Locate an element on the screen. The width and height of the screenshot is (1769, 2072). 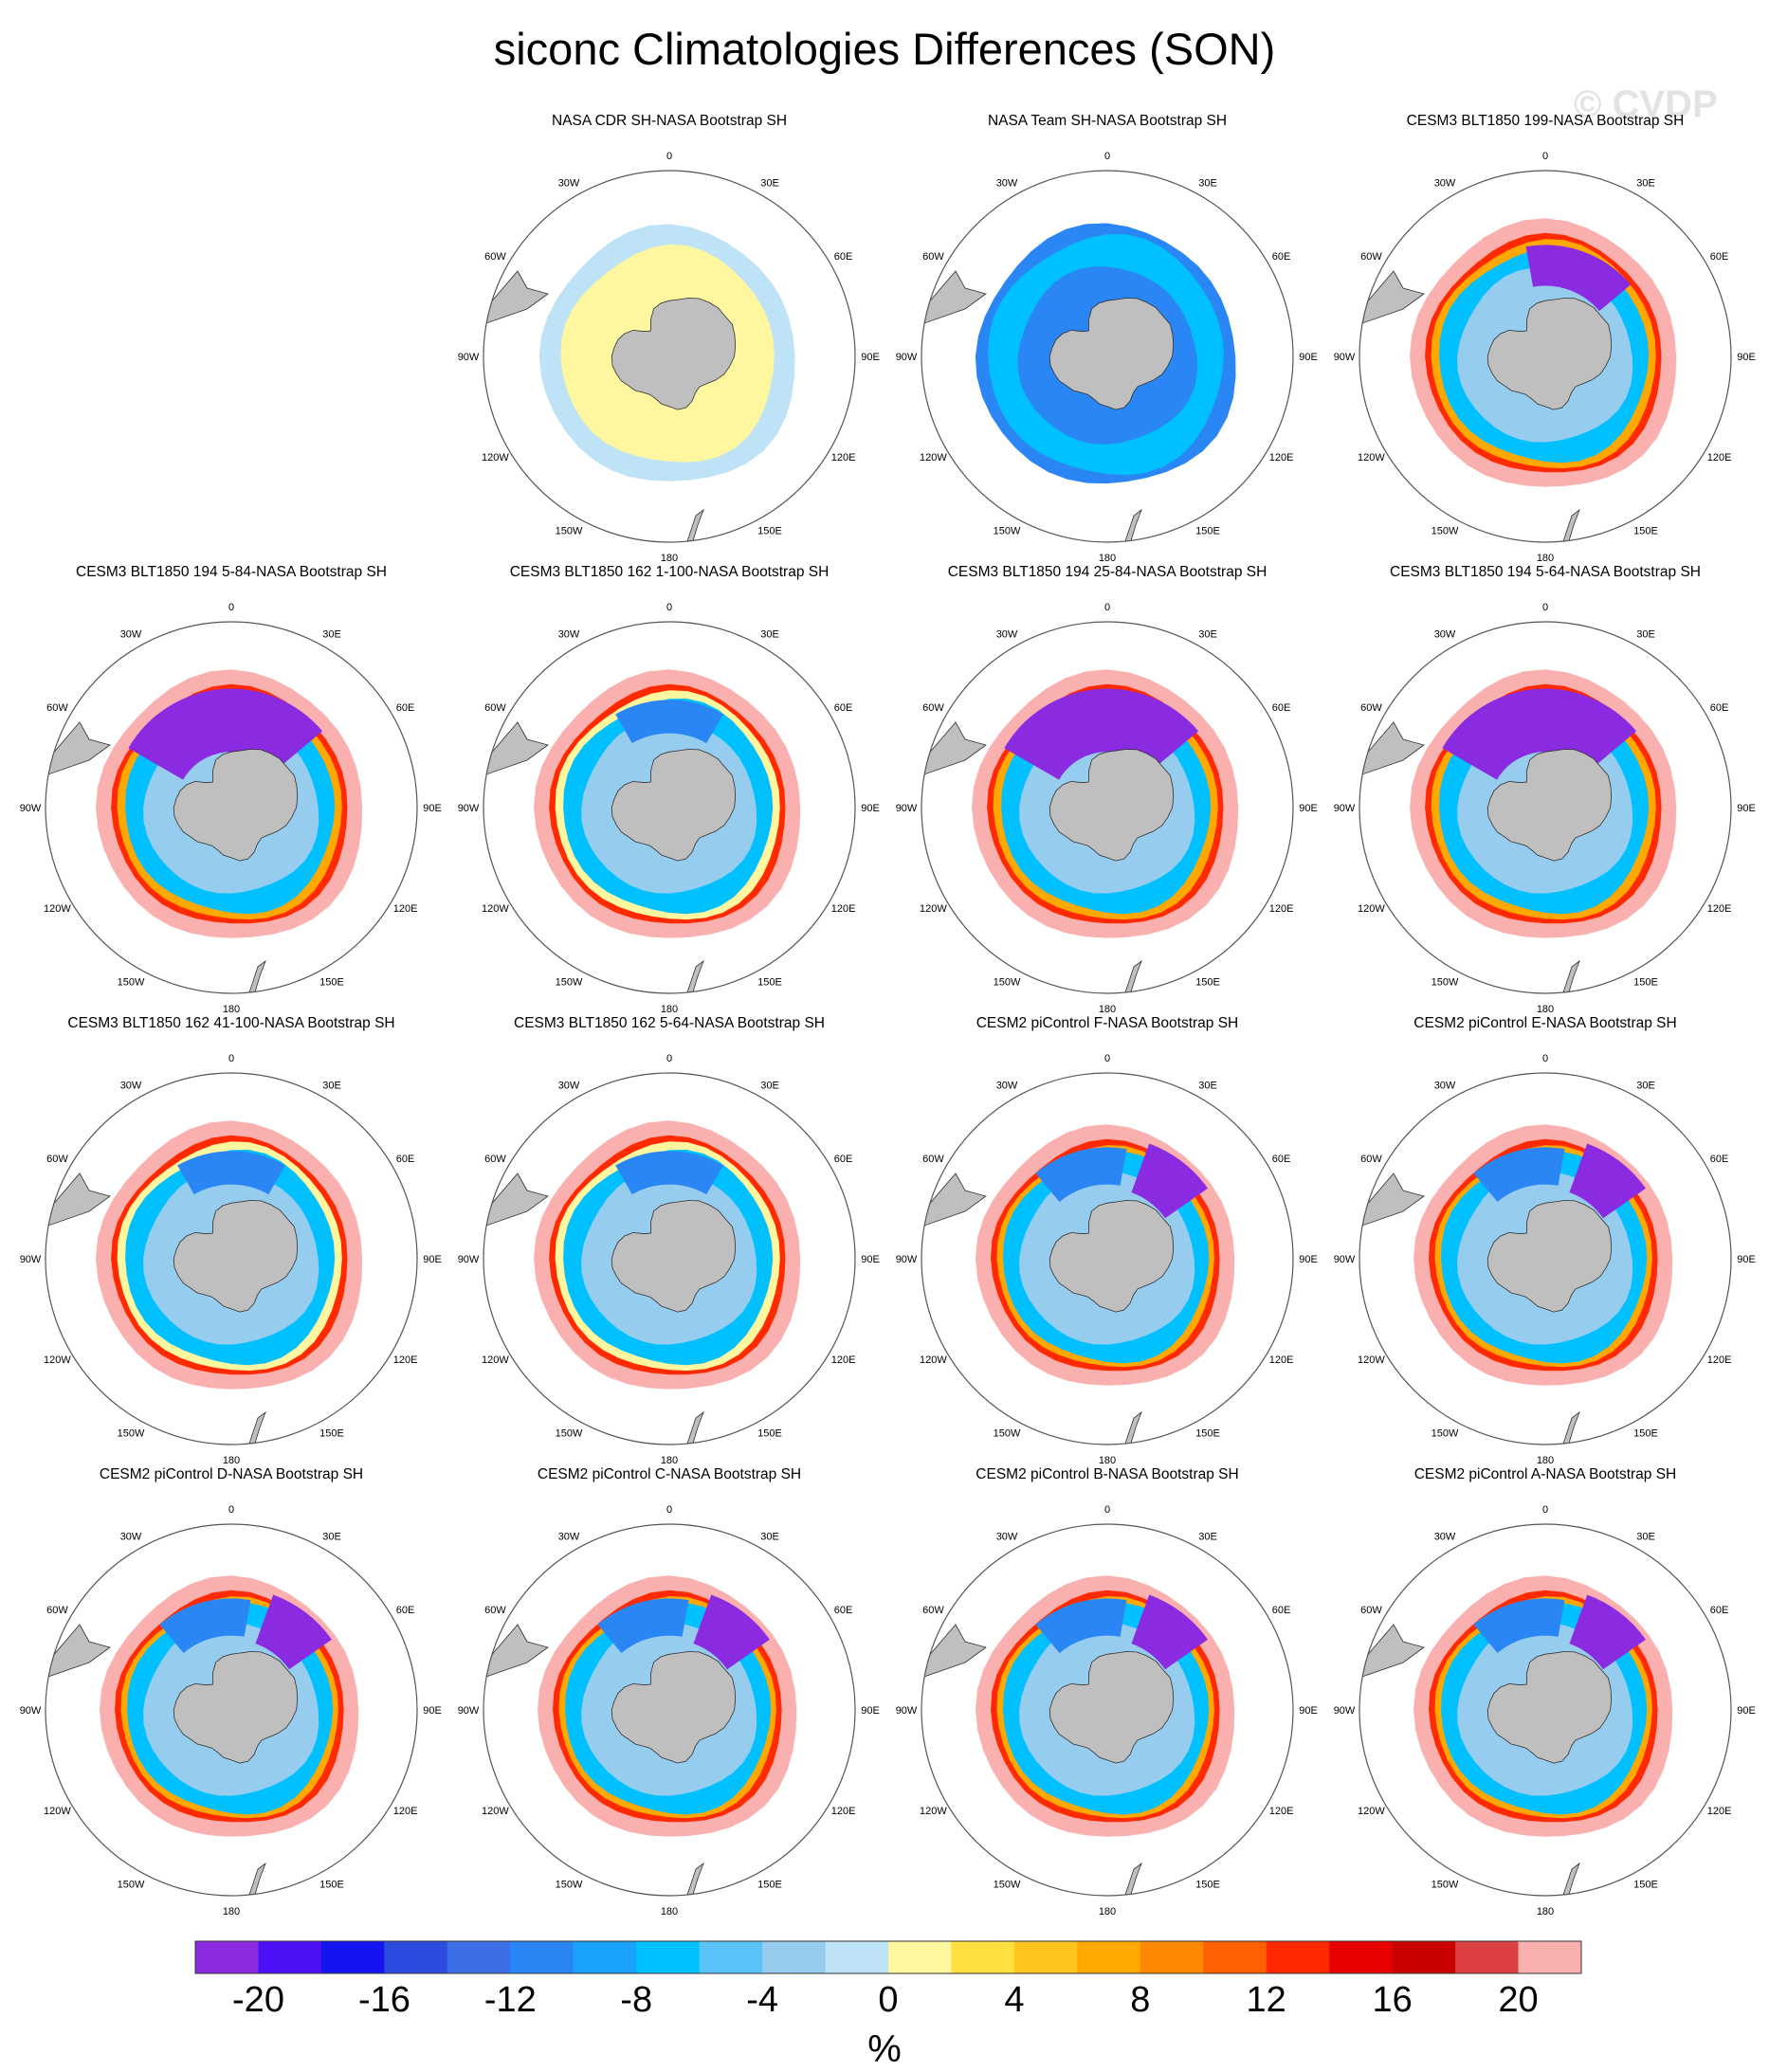
colorbar-tick-label: -4 is located at coordinates (762, 2000).